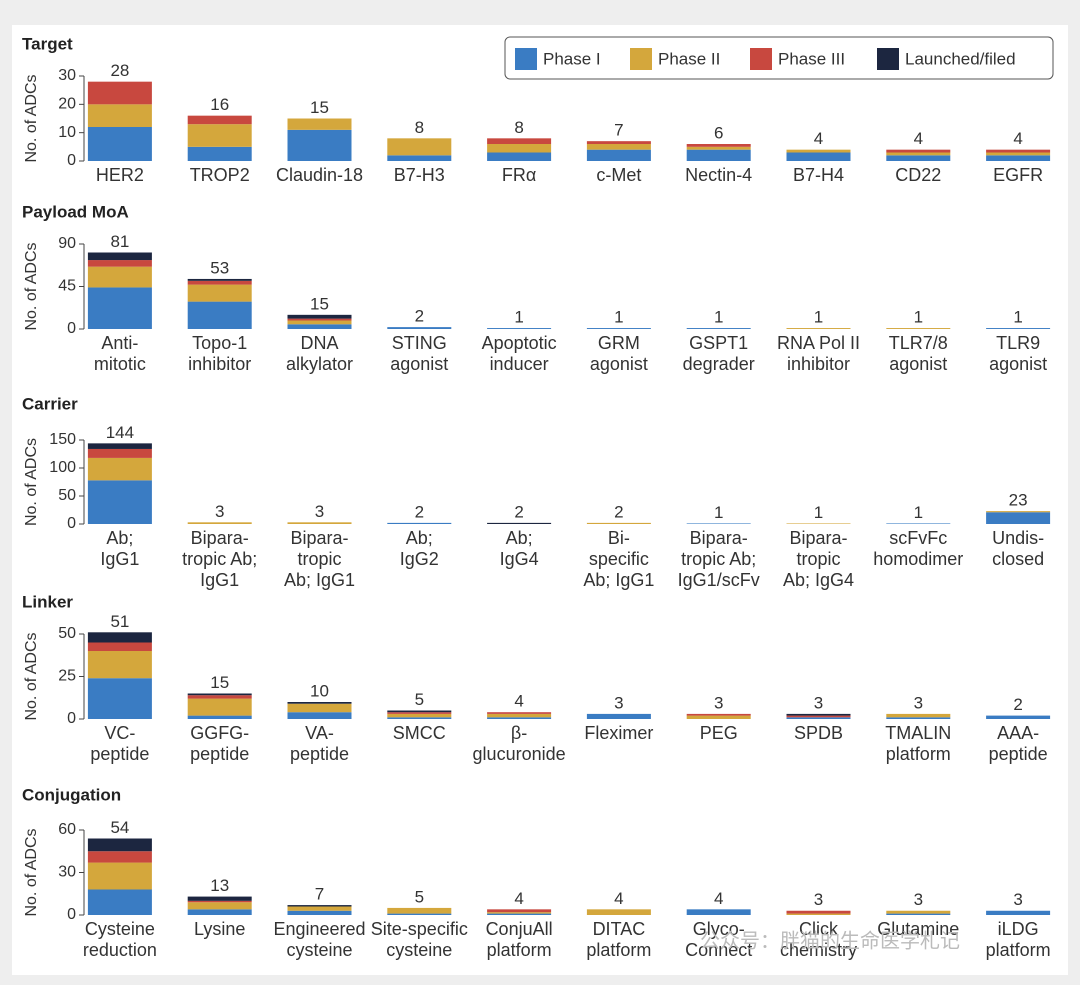 Image resolution: width=1080 pixels, height=985 pixels. Describe the element at coordinates (818, 939) in the screenshot. I see `x-tick-label: Click chemistry` at that location.